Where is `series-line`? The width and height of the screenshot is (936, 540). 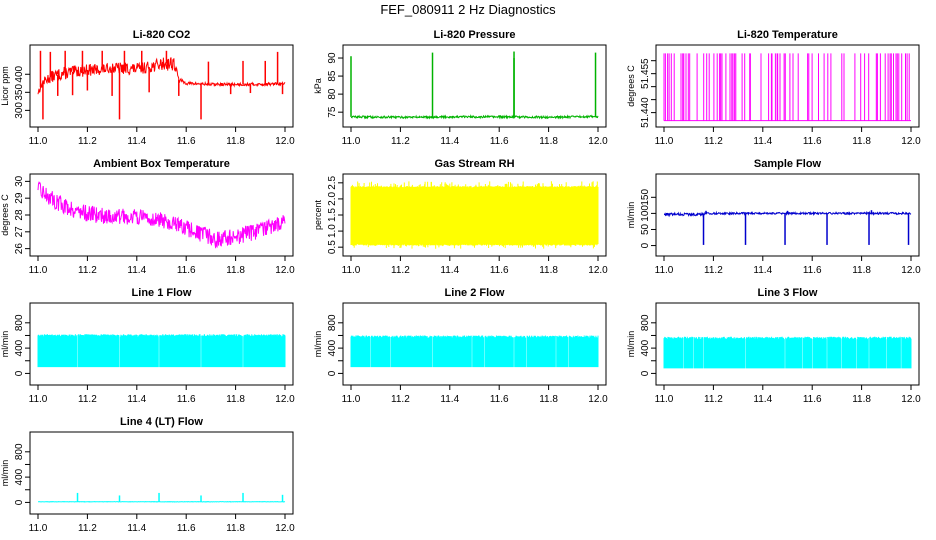
series-line is located at coordinates (161, 215).